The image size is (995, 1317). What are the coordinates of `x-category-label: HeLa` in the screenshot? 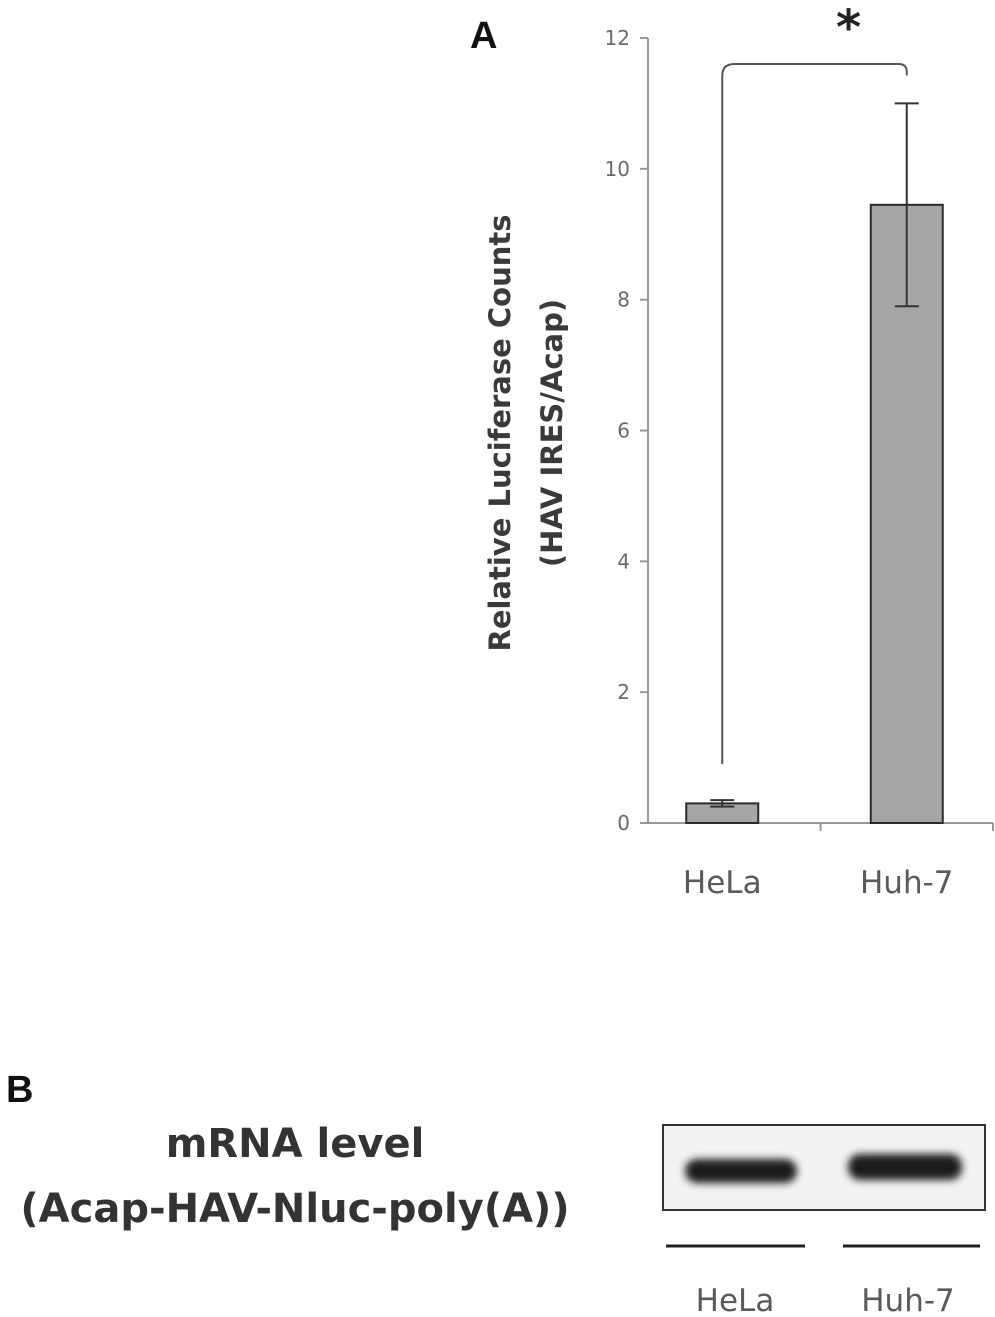 It's located at (722, 883).